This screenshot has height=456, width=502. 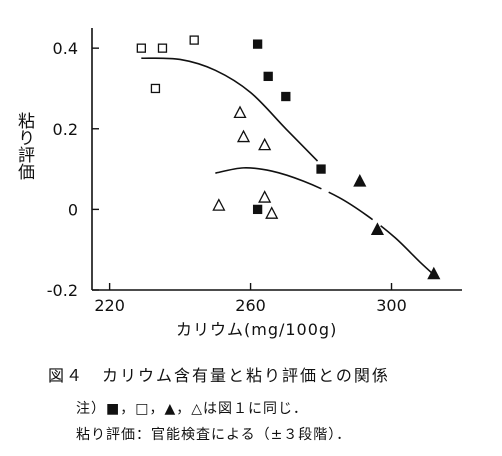 I want to click on y-tick-label: 0.2, so click(x=65, y=129).